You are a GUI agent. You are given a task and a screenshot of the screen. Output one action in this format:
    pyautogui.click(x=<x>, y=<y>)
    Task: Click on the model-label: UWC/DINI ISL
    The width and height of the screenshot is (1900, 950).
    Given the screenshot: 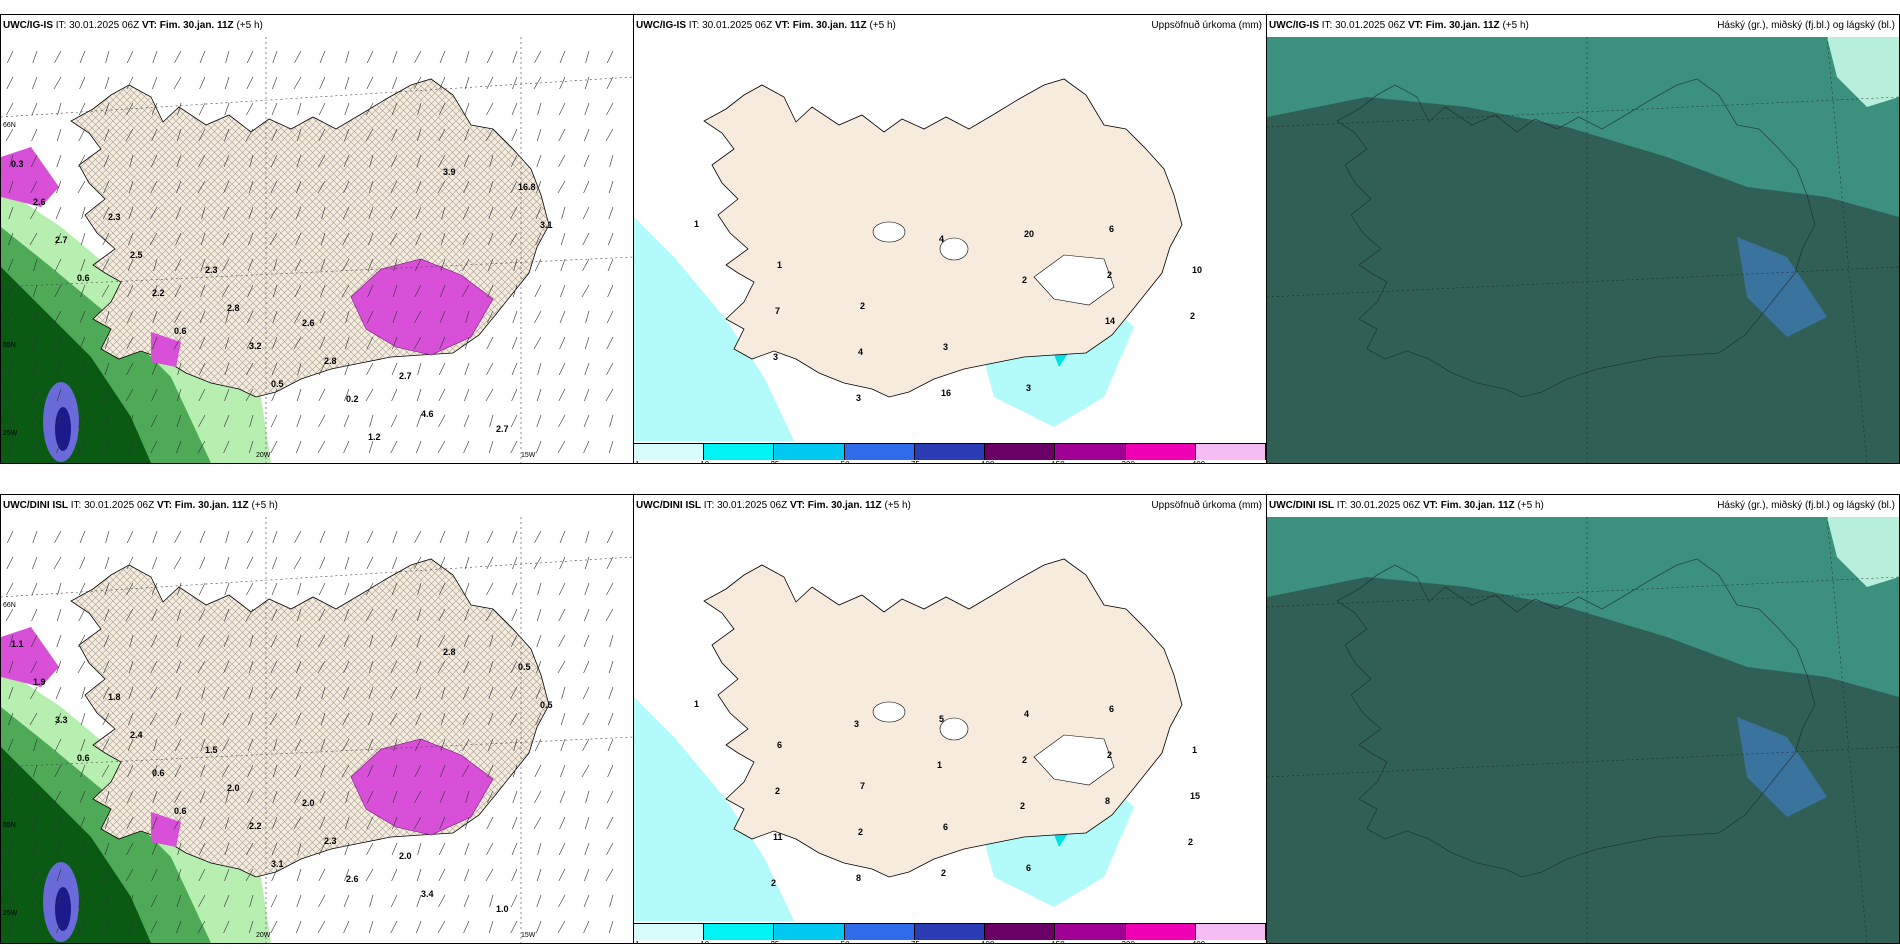 What is the action you would take?
    pyautogui.click(x=668, y=505)
    